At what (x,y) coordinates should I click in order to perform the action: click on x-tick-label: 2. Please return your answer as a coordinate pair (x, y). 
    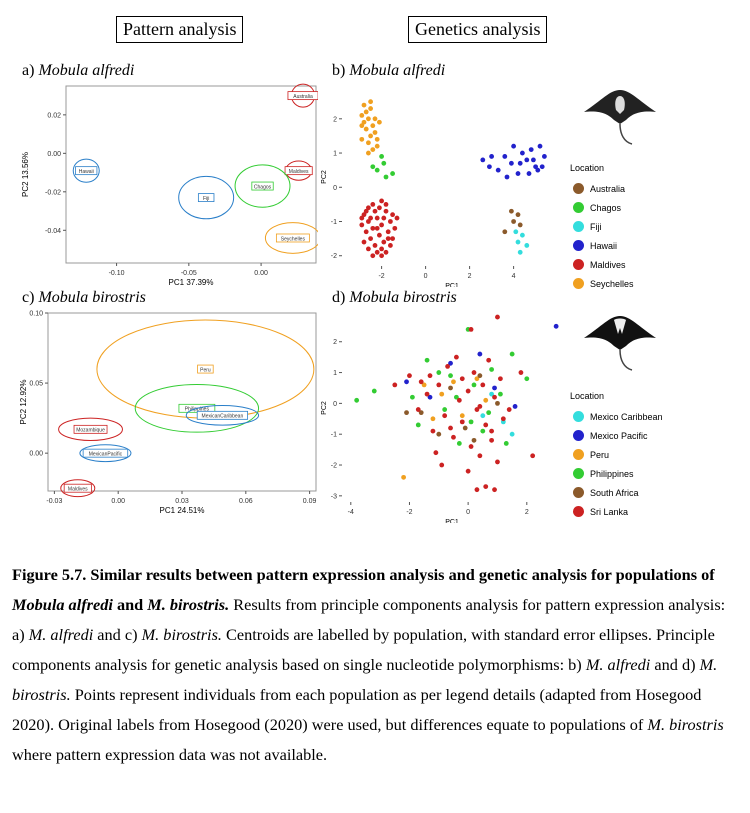
    Looking at the image, I should click on (527, 512).